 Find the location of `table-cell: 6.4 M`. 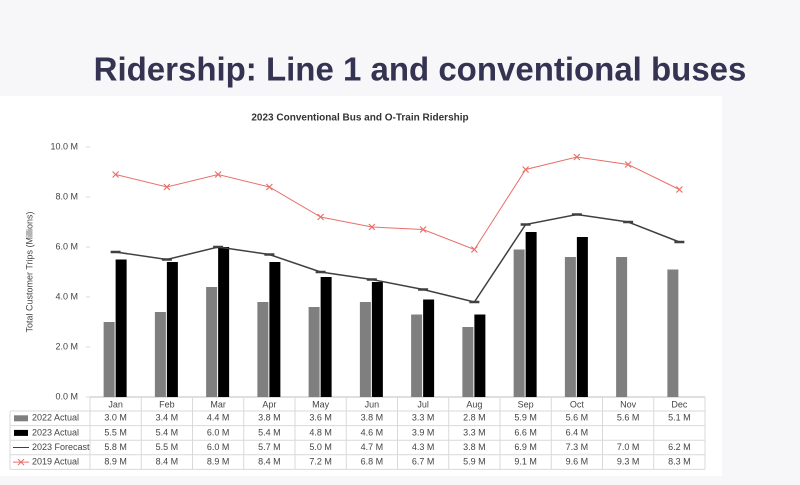

table-cell: 6.4 M is located at coordinates (577, 432).